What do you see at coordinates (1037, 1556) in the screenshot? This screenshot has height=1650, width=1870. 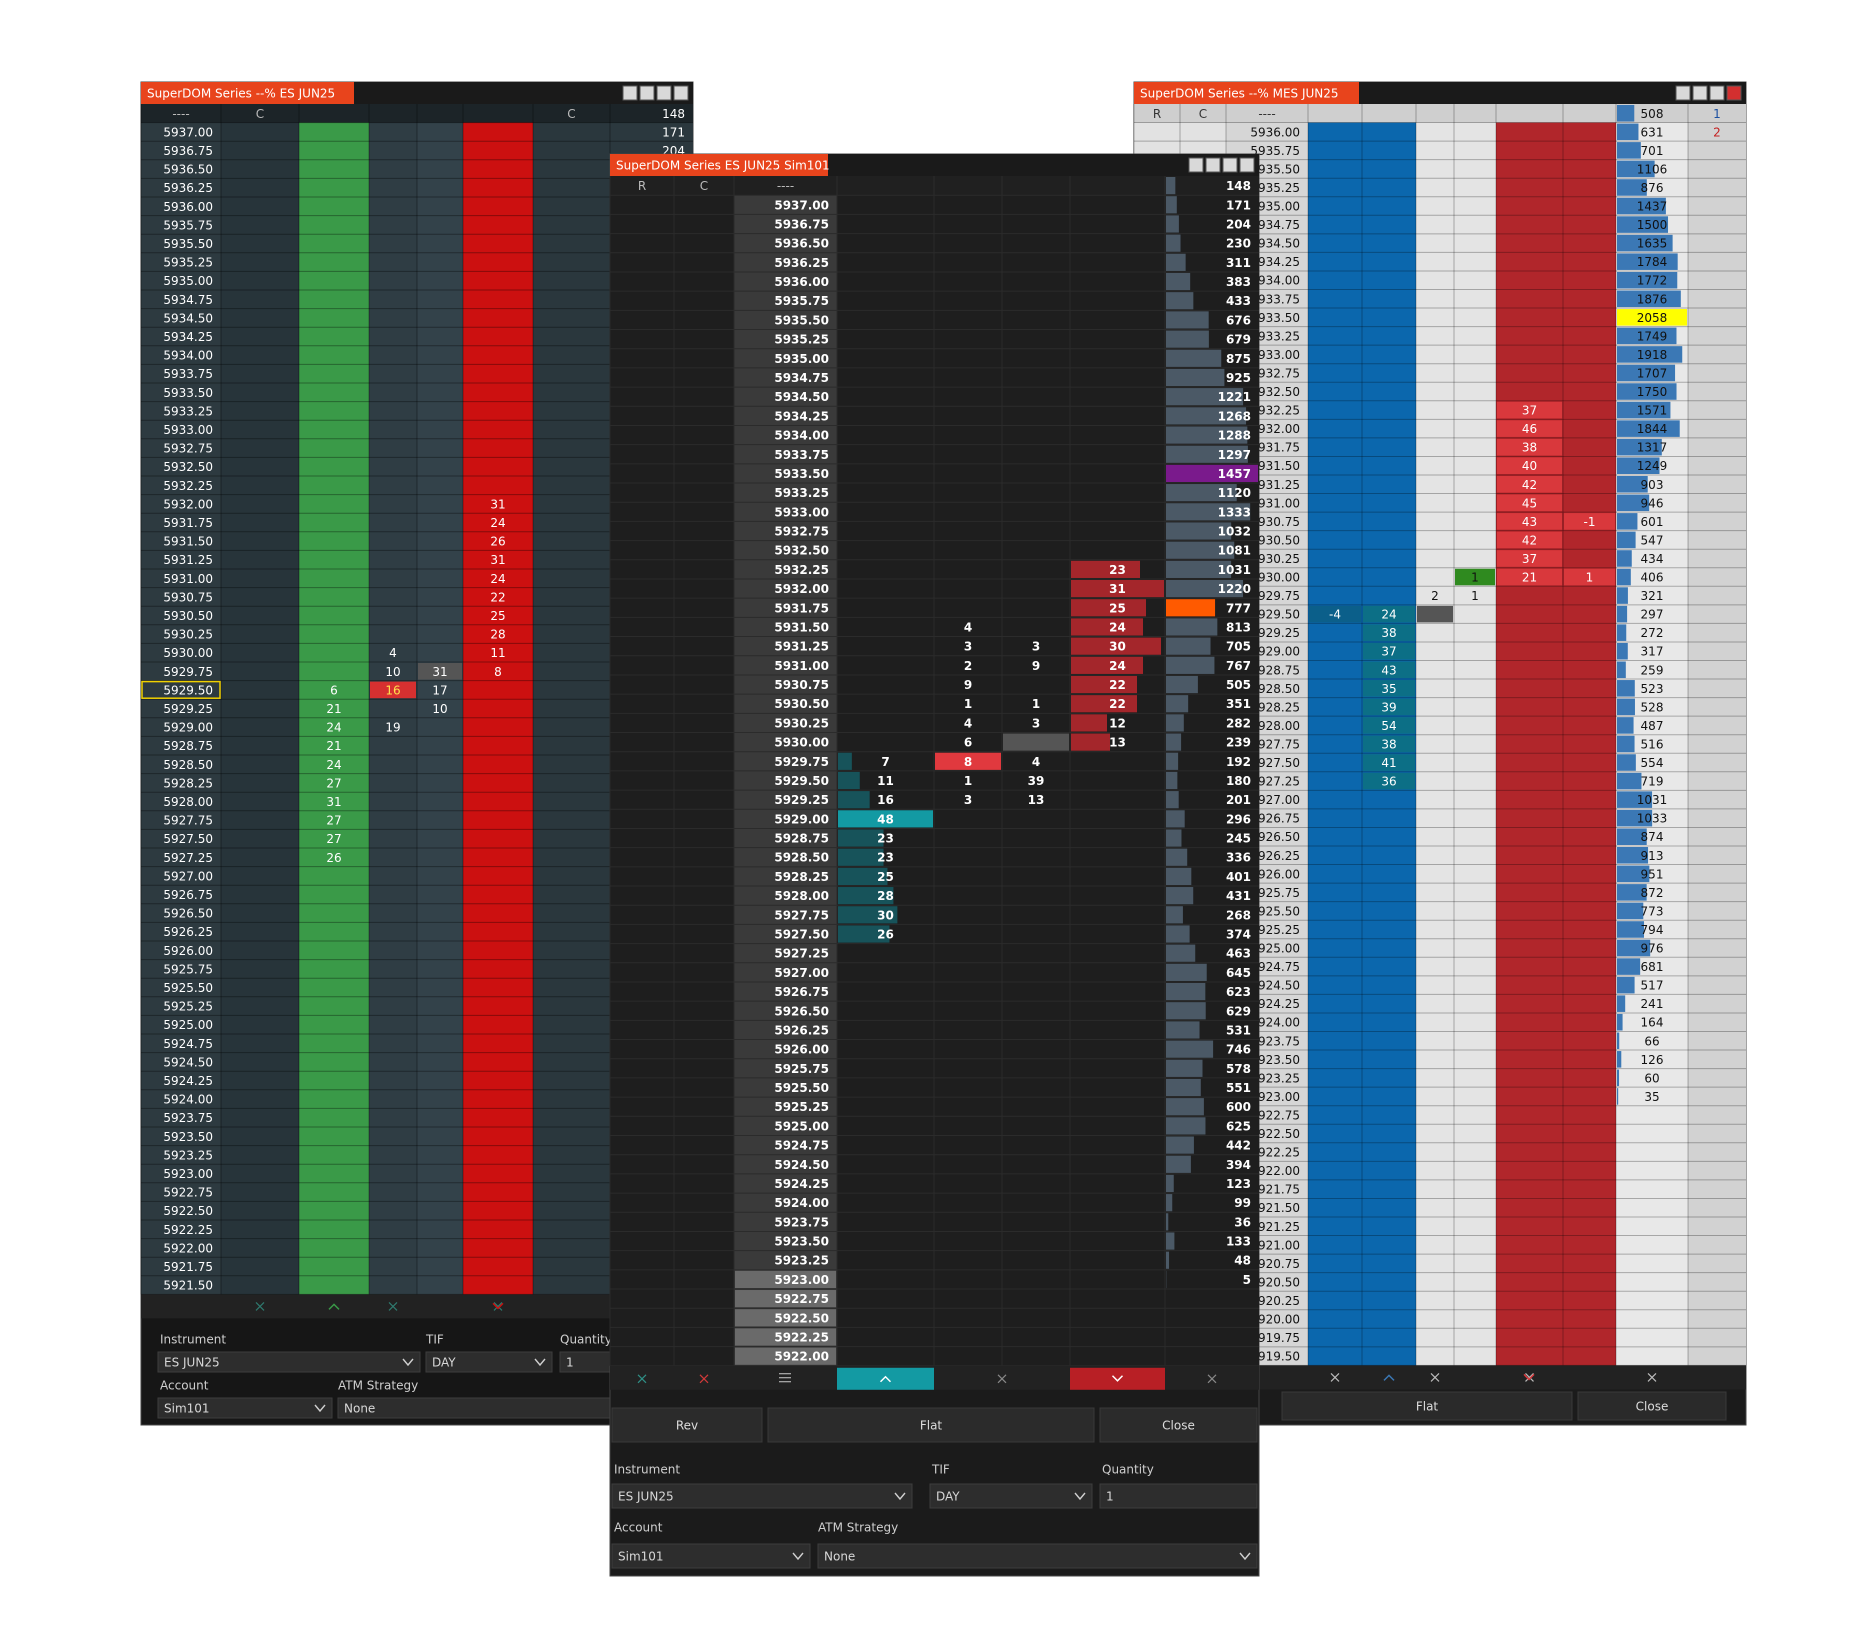 I see `atm-box` at bounding box center [1037, 1556].